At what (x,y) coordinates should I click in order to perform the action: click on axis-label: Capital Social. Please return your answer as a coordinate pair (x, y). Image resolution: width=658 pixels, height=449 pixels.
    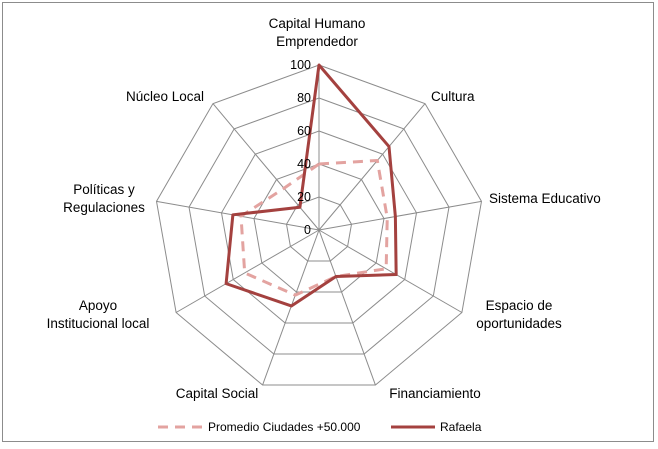
    Looking at the image, I should click on (217, 393).